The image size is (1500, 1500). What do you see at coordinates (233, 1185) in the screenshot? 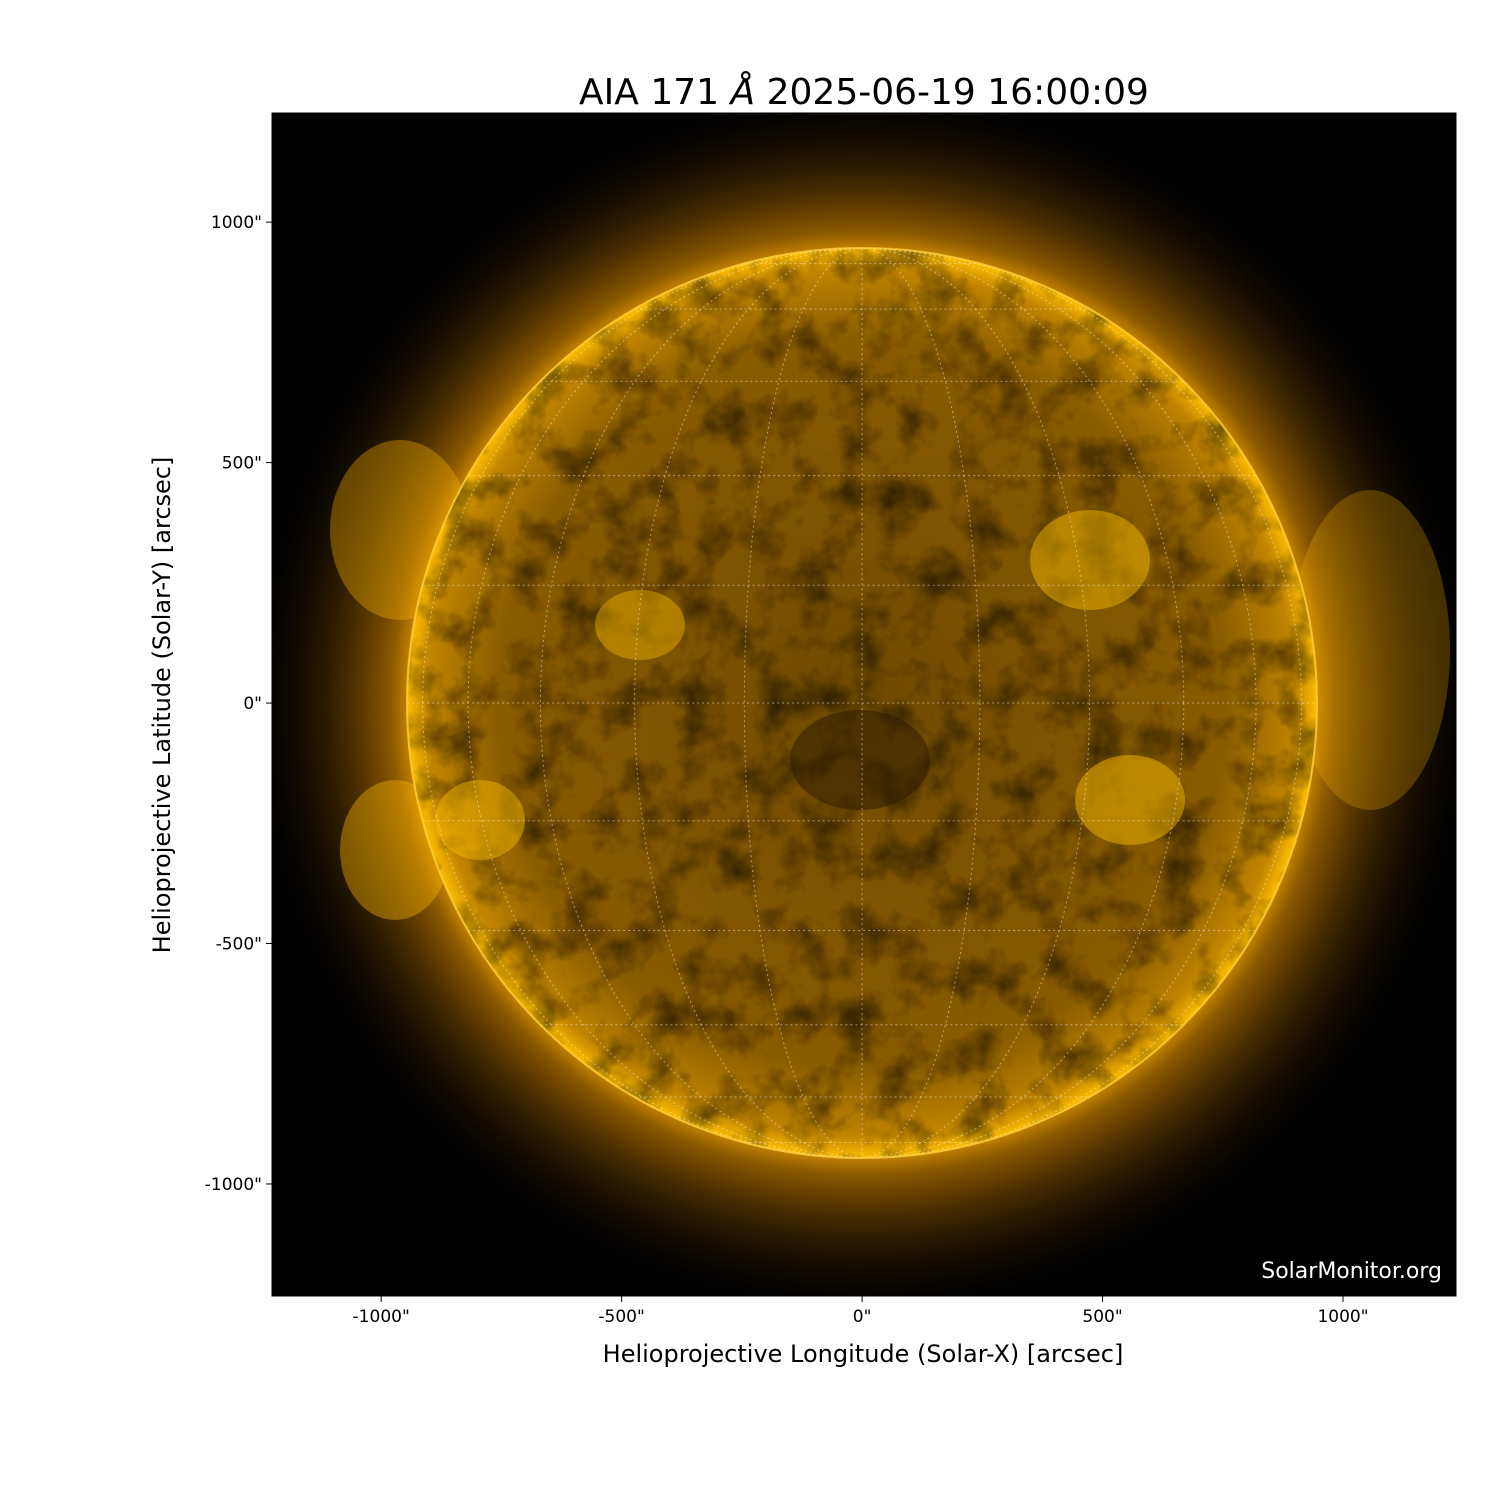
I see `y-tick-label: -1000"` at bounding box center [233, 1185].